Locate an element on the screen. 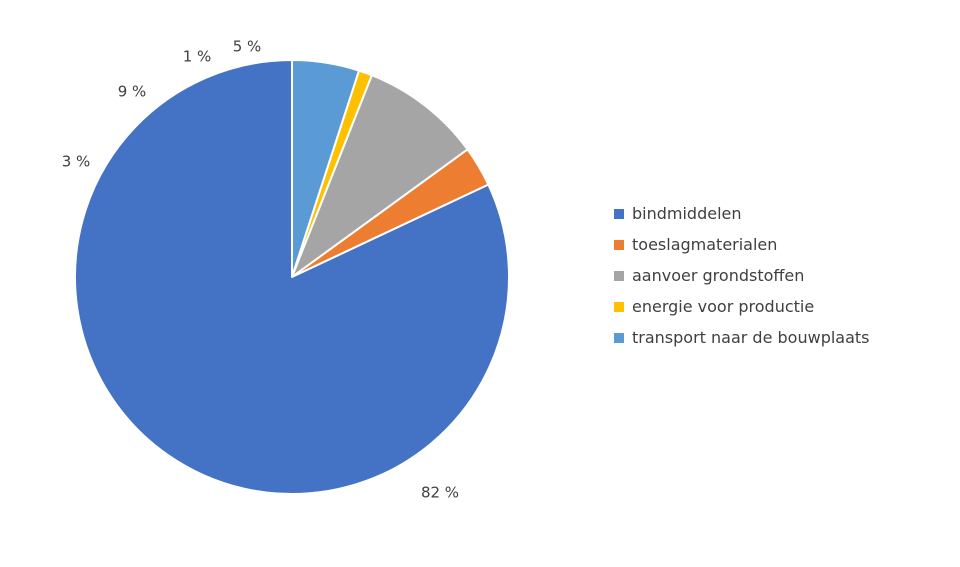 The image size is (960, 567). legend-label: aanvoer grondstoffen is located at coordinates (718, 275).